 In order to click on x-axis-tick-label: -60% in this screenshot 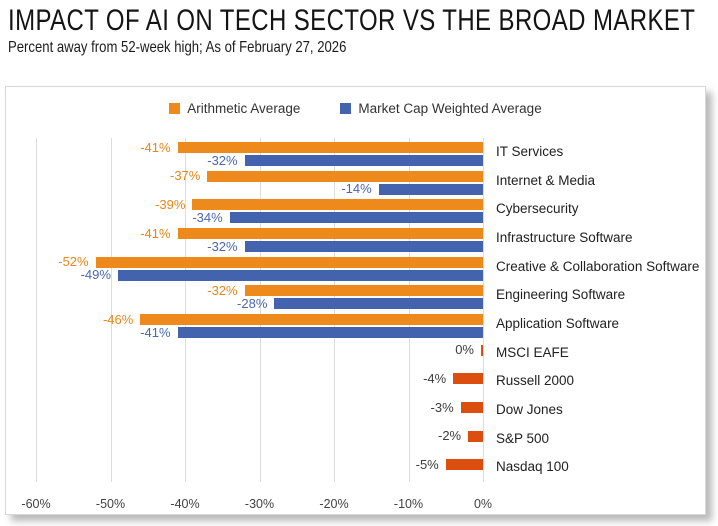, I will do `click(36, 504)`.